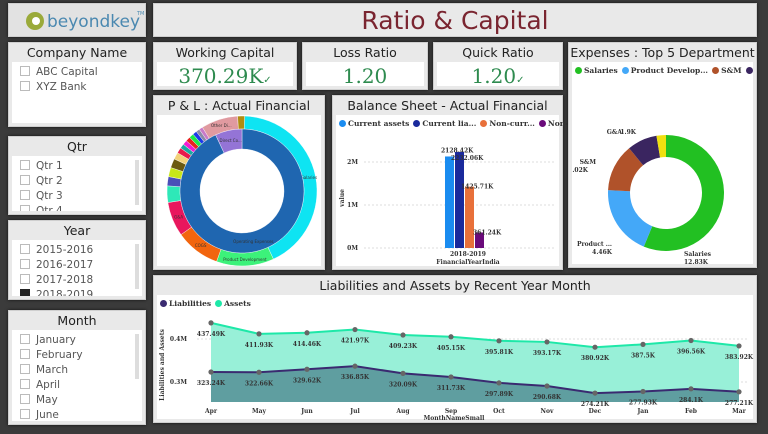  Describe the element at coordinates (77, 72) in the screenshot. I see `slicer-item: ABC Capital` at that location.